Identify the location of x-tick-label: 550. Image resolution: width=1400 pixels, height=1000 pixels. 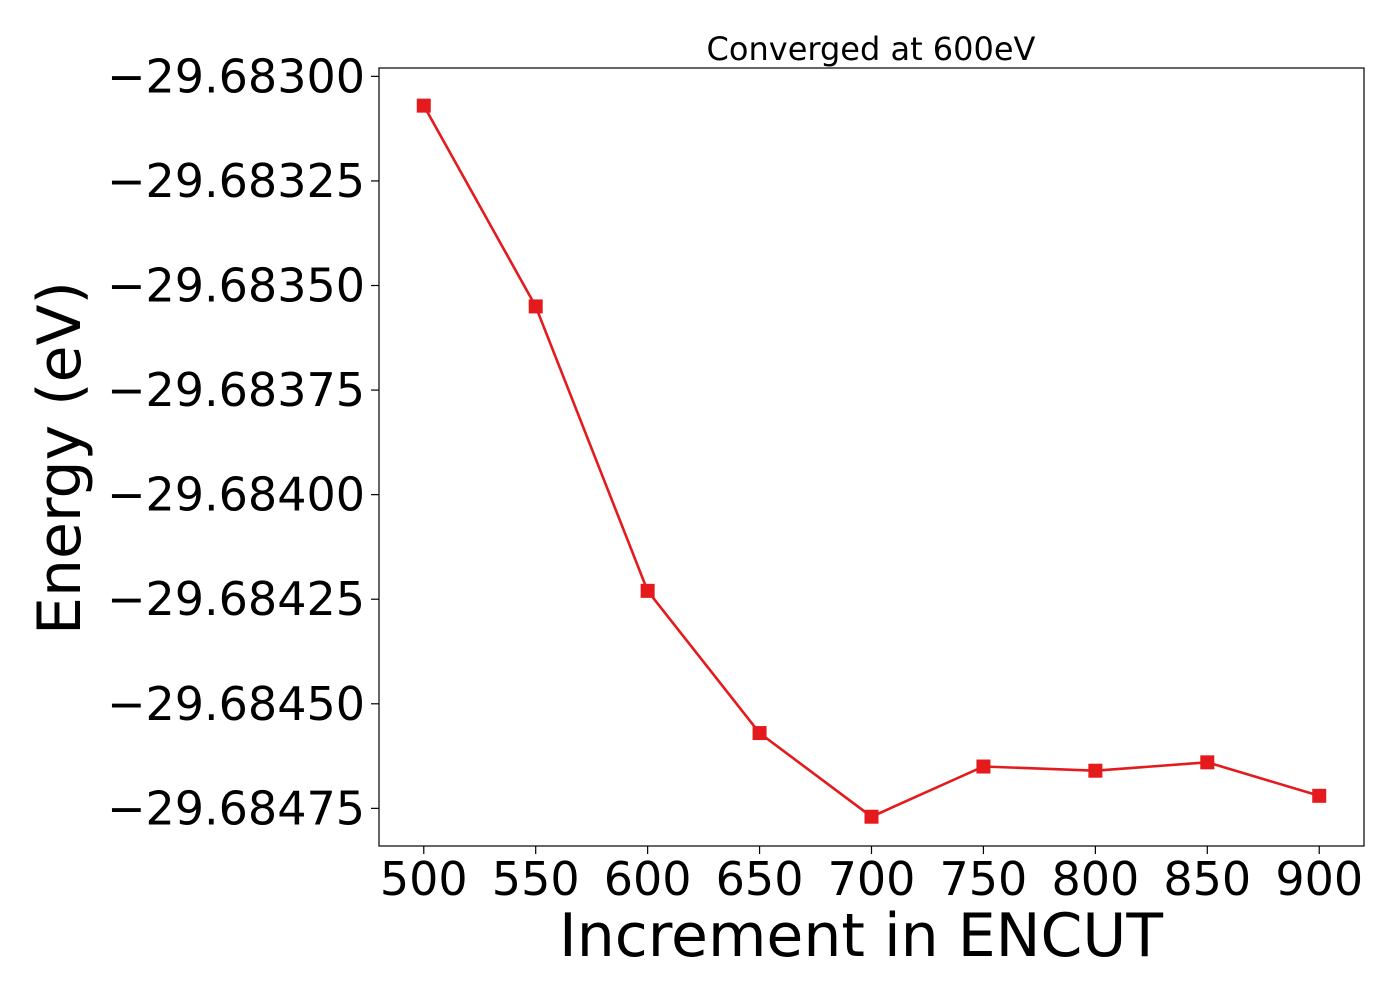
(536, 879).